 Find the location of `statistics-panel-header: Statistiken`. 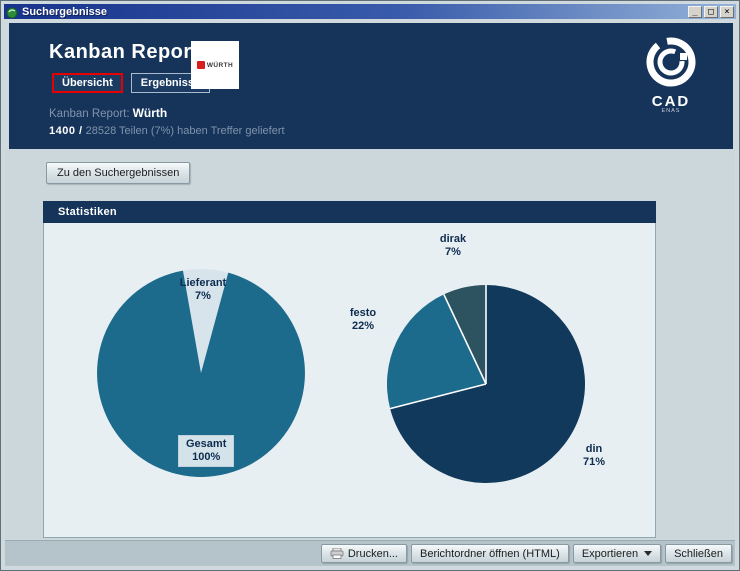

statistics-panel-header: Statistiken is located at coordinates (349, 212).